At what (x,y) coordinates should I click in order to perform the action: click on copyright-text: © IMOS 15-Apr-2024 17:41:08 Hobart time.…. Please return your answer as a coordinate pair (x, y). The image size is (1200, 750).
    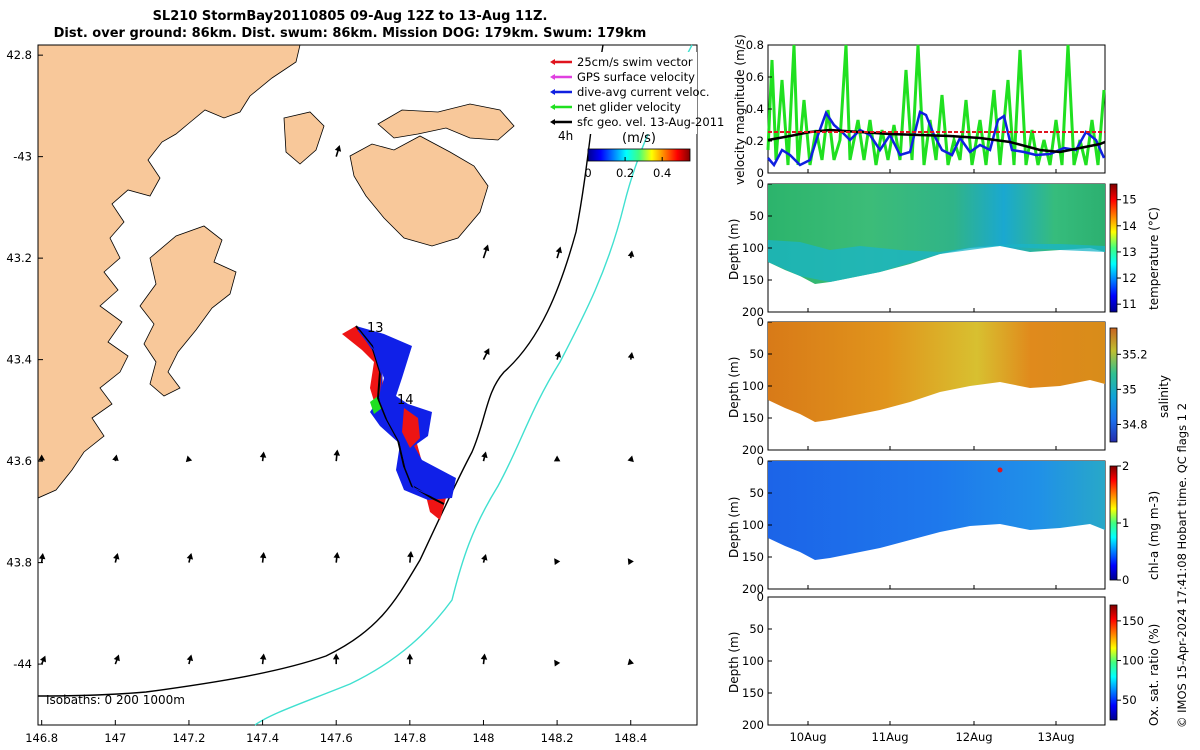
    Looking at the image, I should click on (1182, 565).